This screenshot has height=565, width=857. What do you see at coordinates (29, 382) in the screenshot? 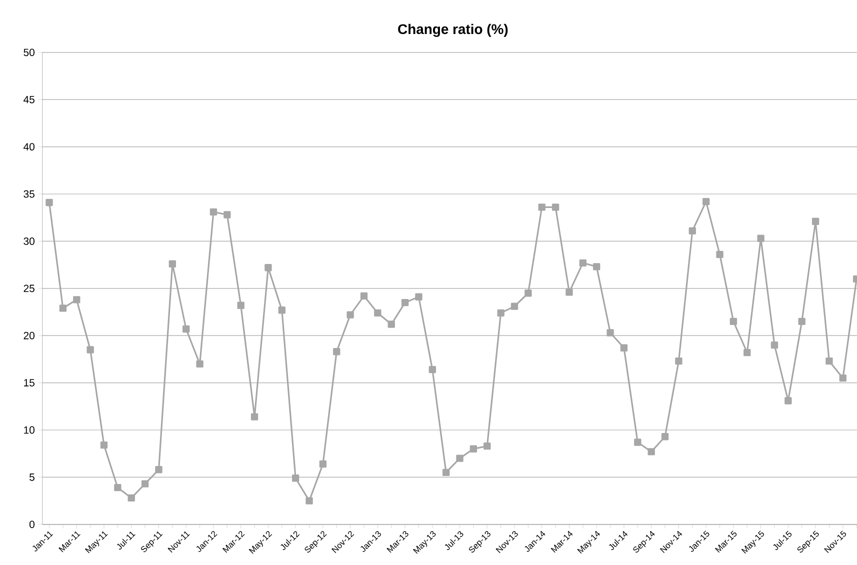
I see `y-tick-label: 15` at bounding box center [29, 382].